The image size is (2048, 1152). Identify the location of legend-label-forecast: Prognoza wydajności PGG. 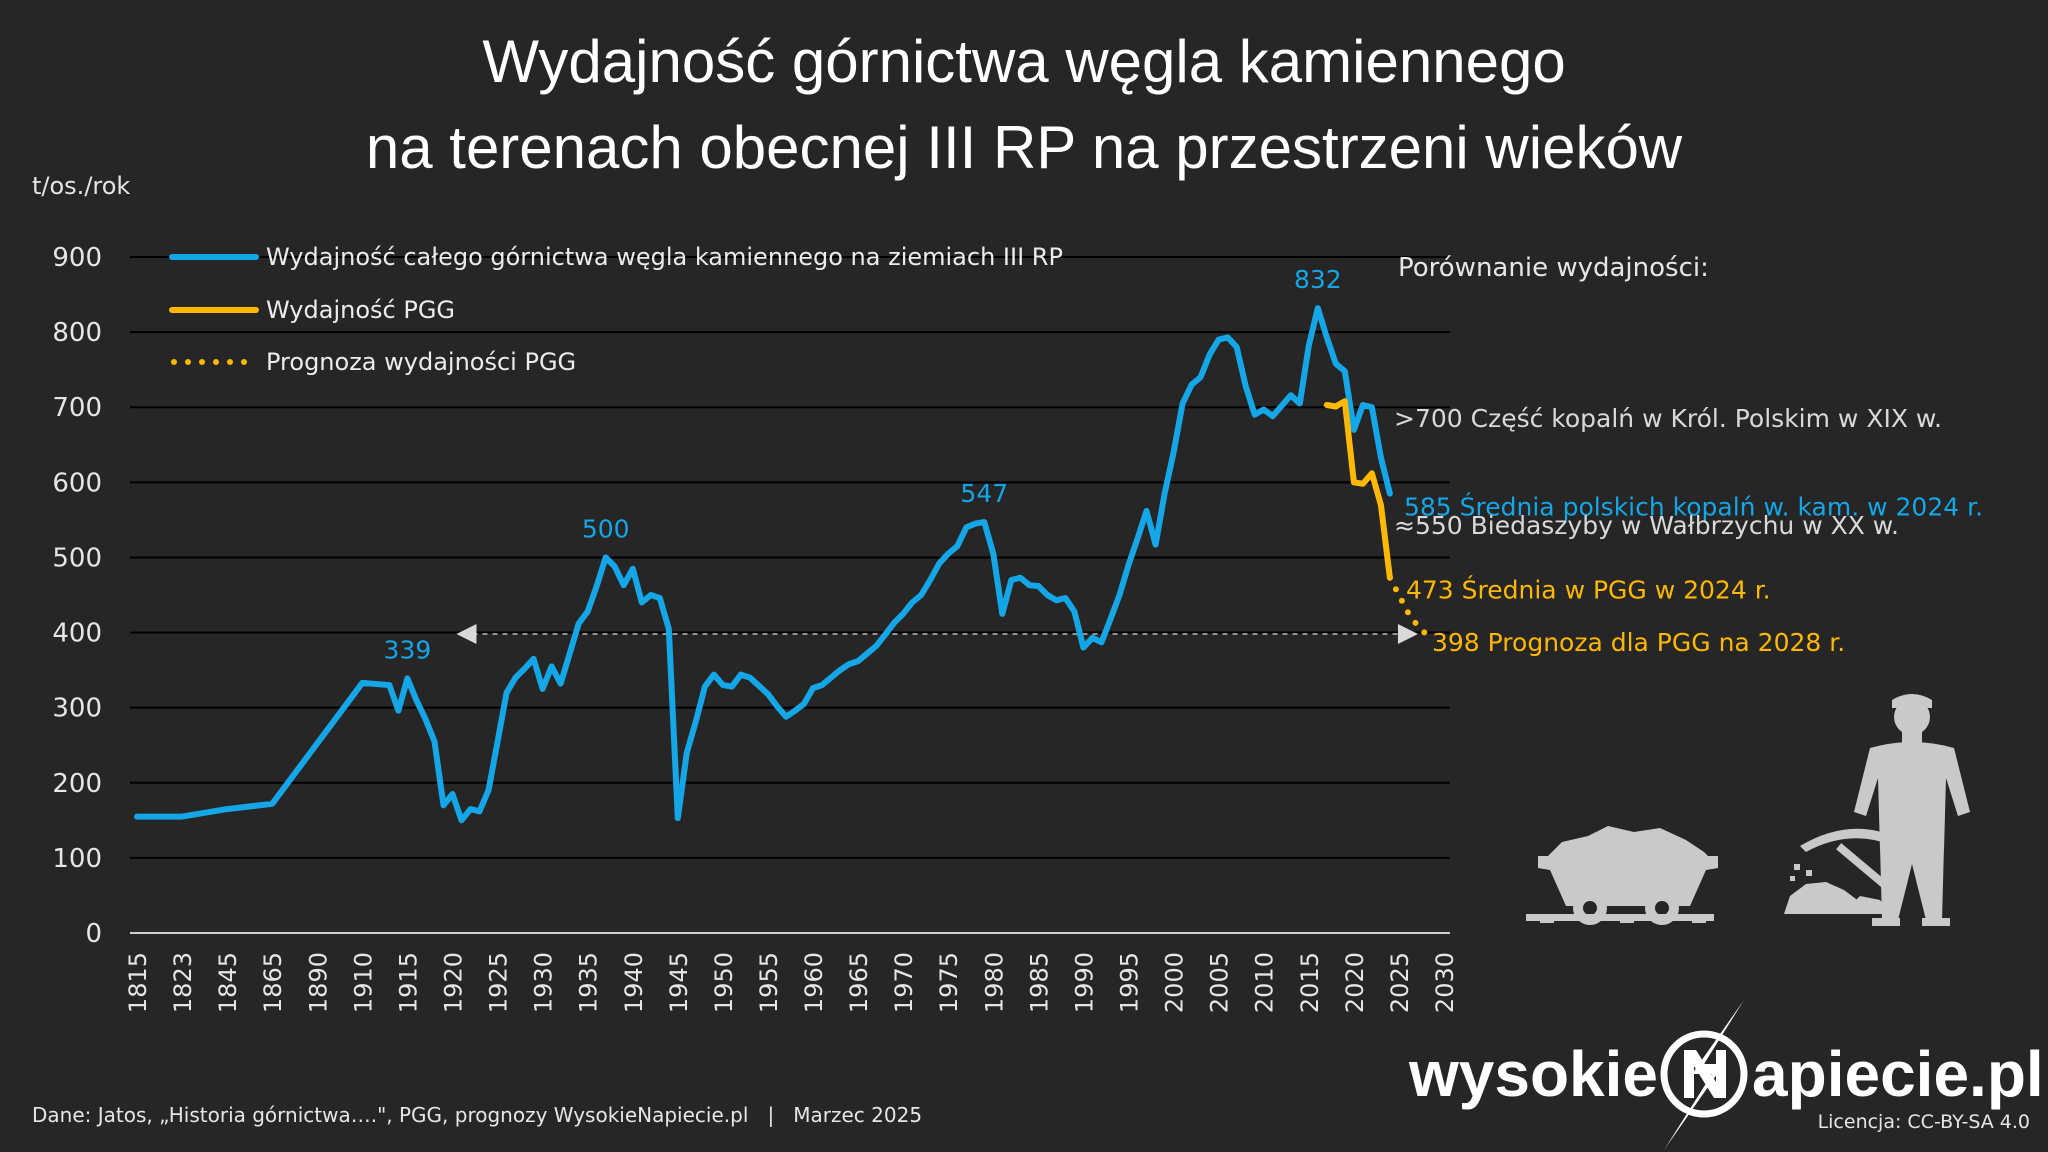
(421, 362).